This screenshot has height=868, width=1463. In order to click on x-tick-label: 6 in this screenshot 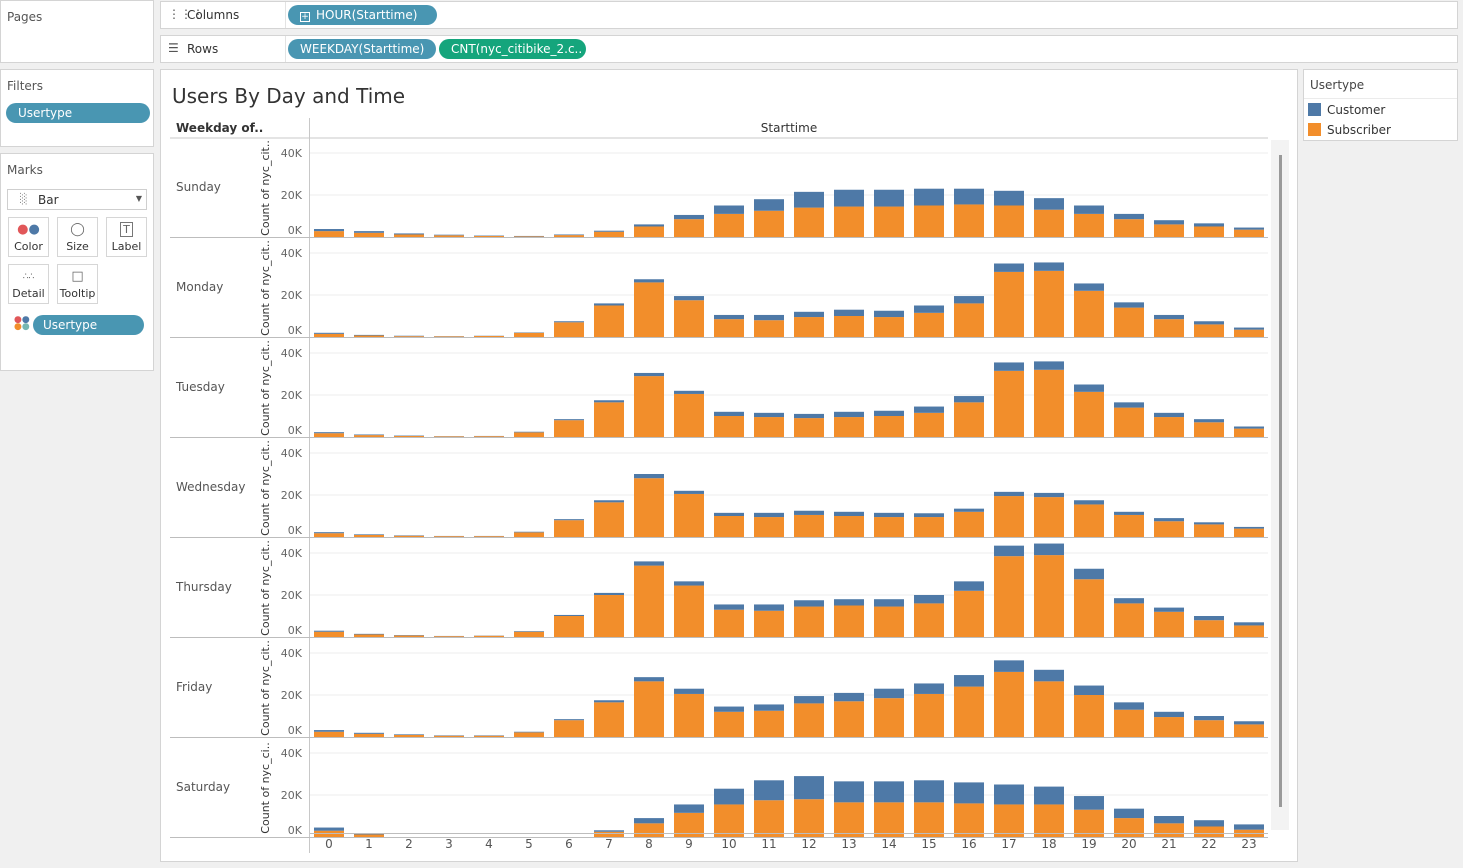, I will do `click(569, 844)`.